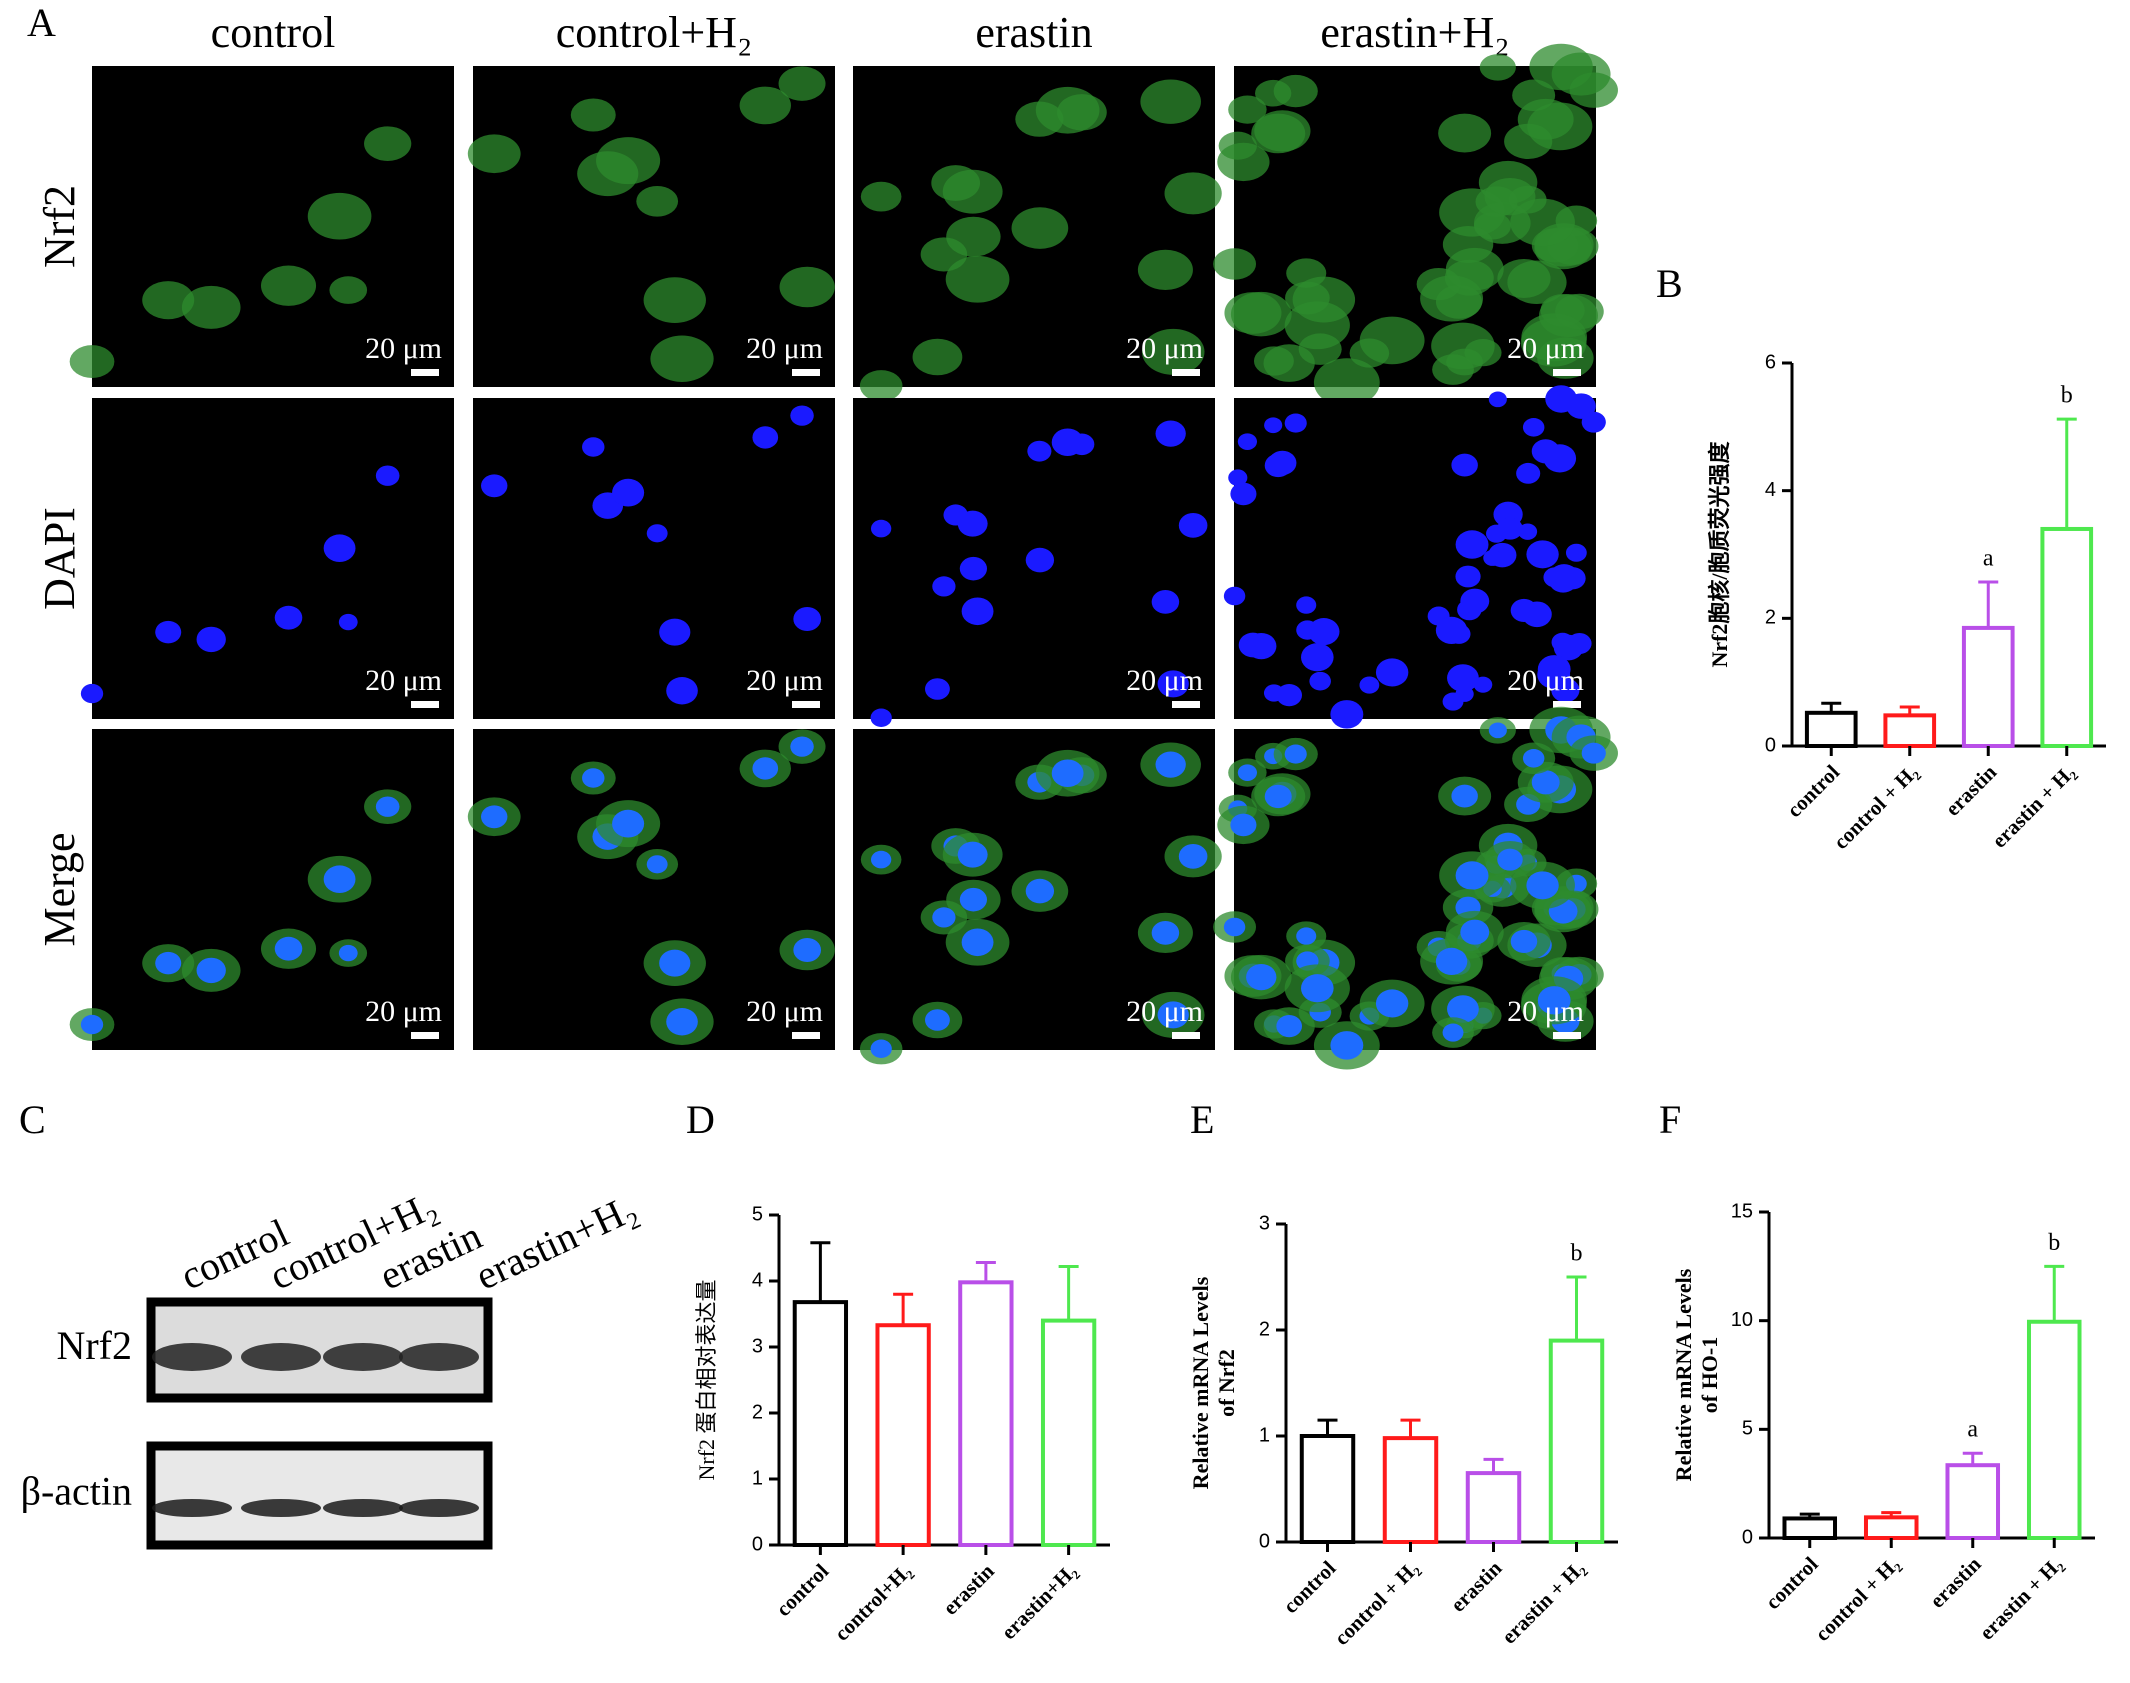 The height and width of the screenshot is (1683, 2130). What do you see at coordinates (968, 1589) in the screenshot?
I see `x-tick-label: erastin` at bounding box center [968, 1589].